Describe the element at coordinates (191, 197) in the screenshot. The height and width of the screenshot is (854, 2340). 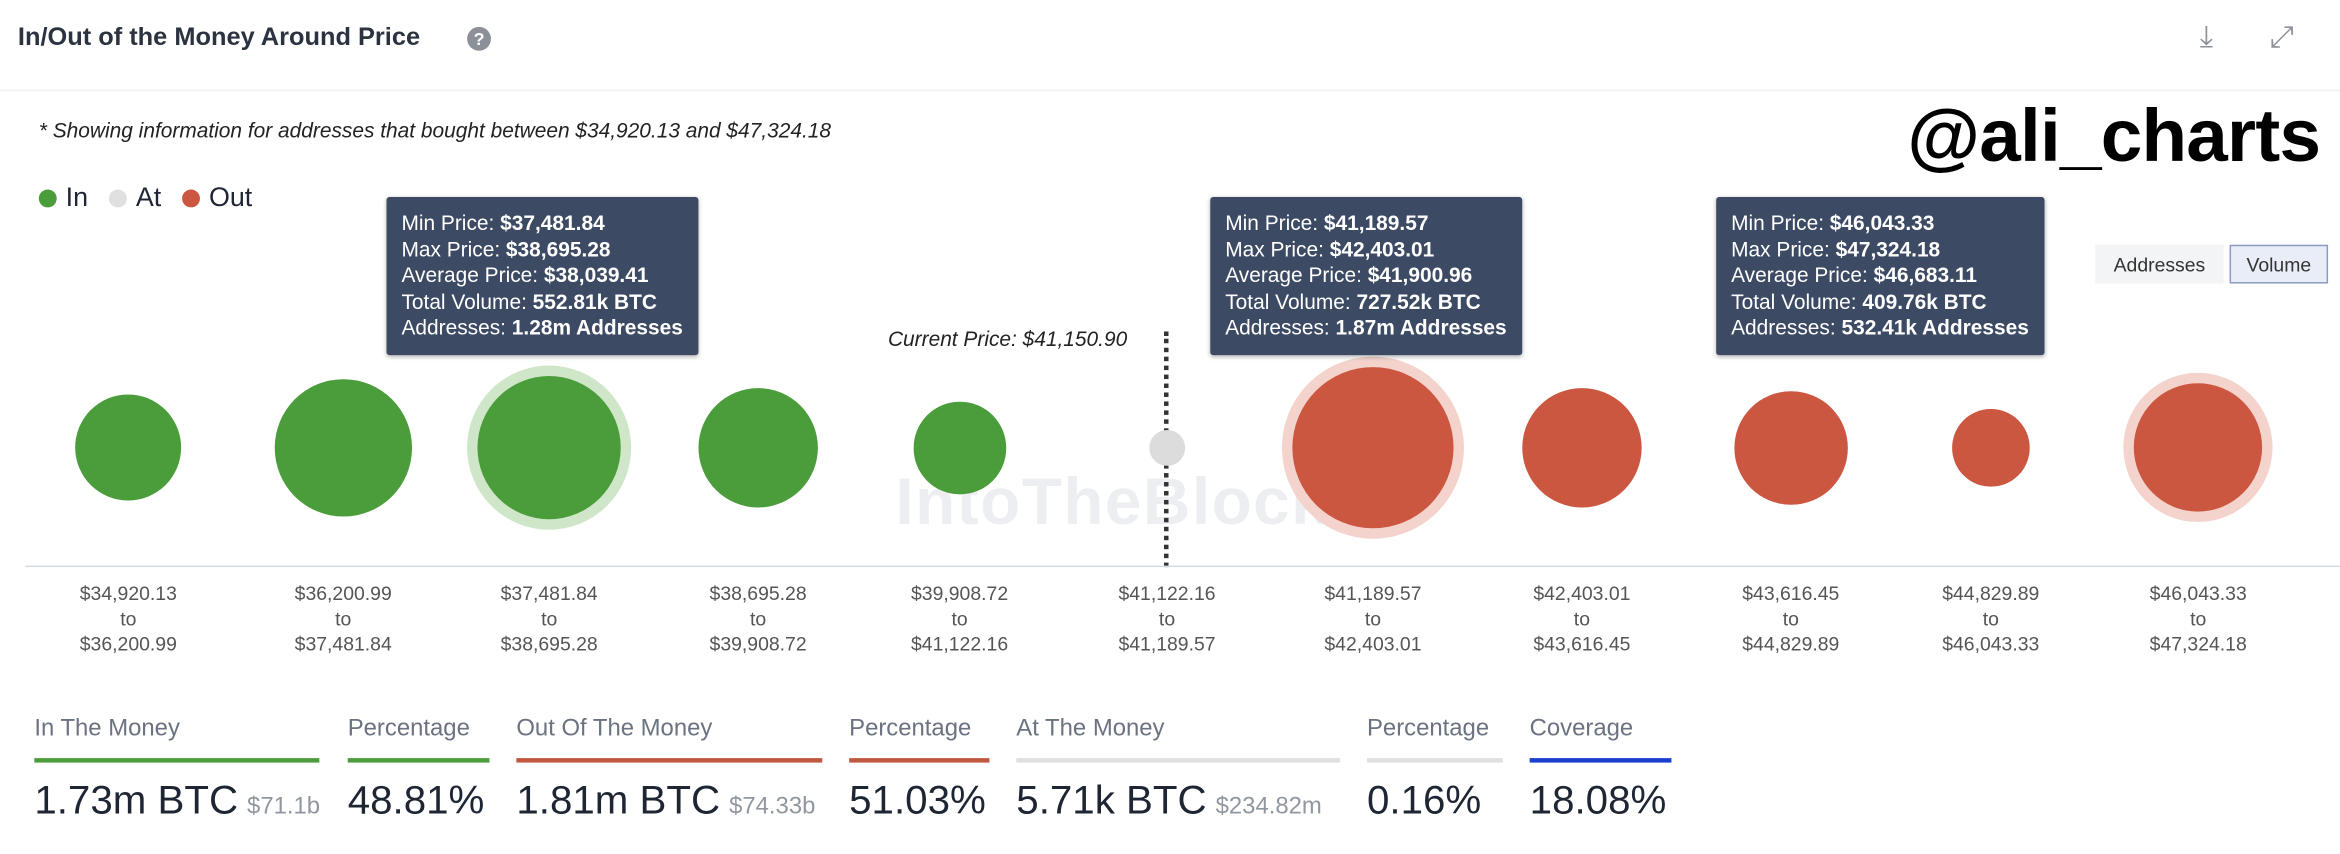
I see `out-dot-icon` at that location.